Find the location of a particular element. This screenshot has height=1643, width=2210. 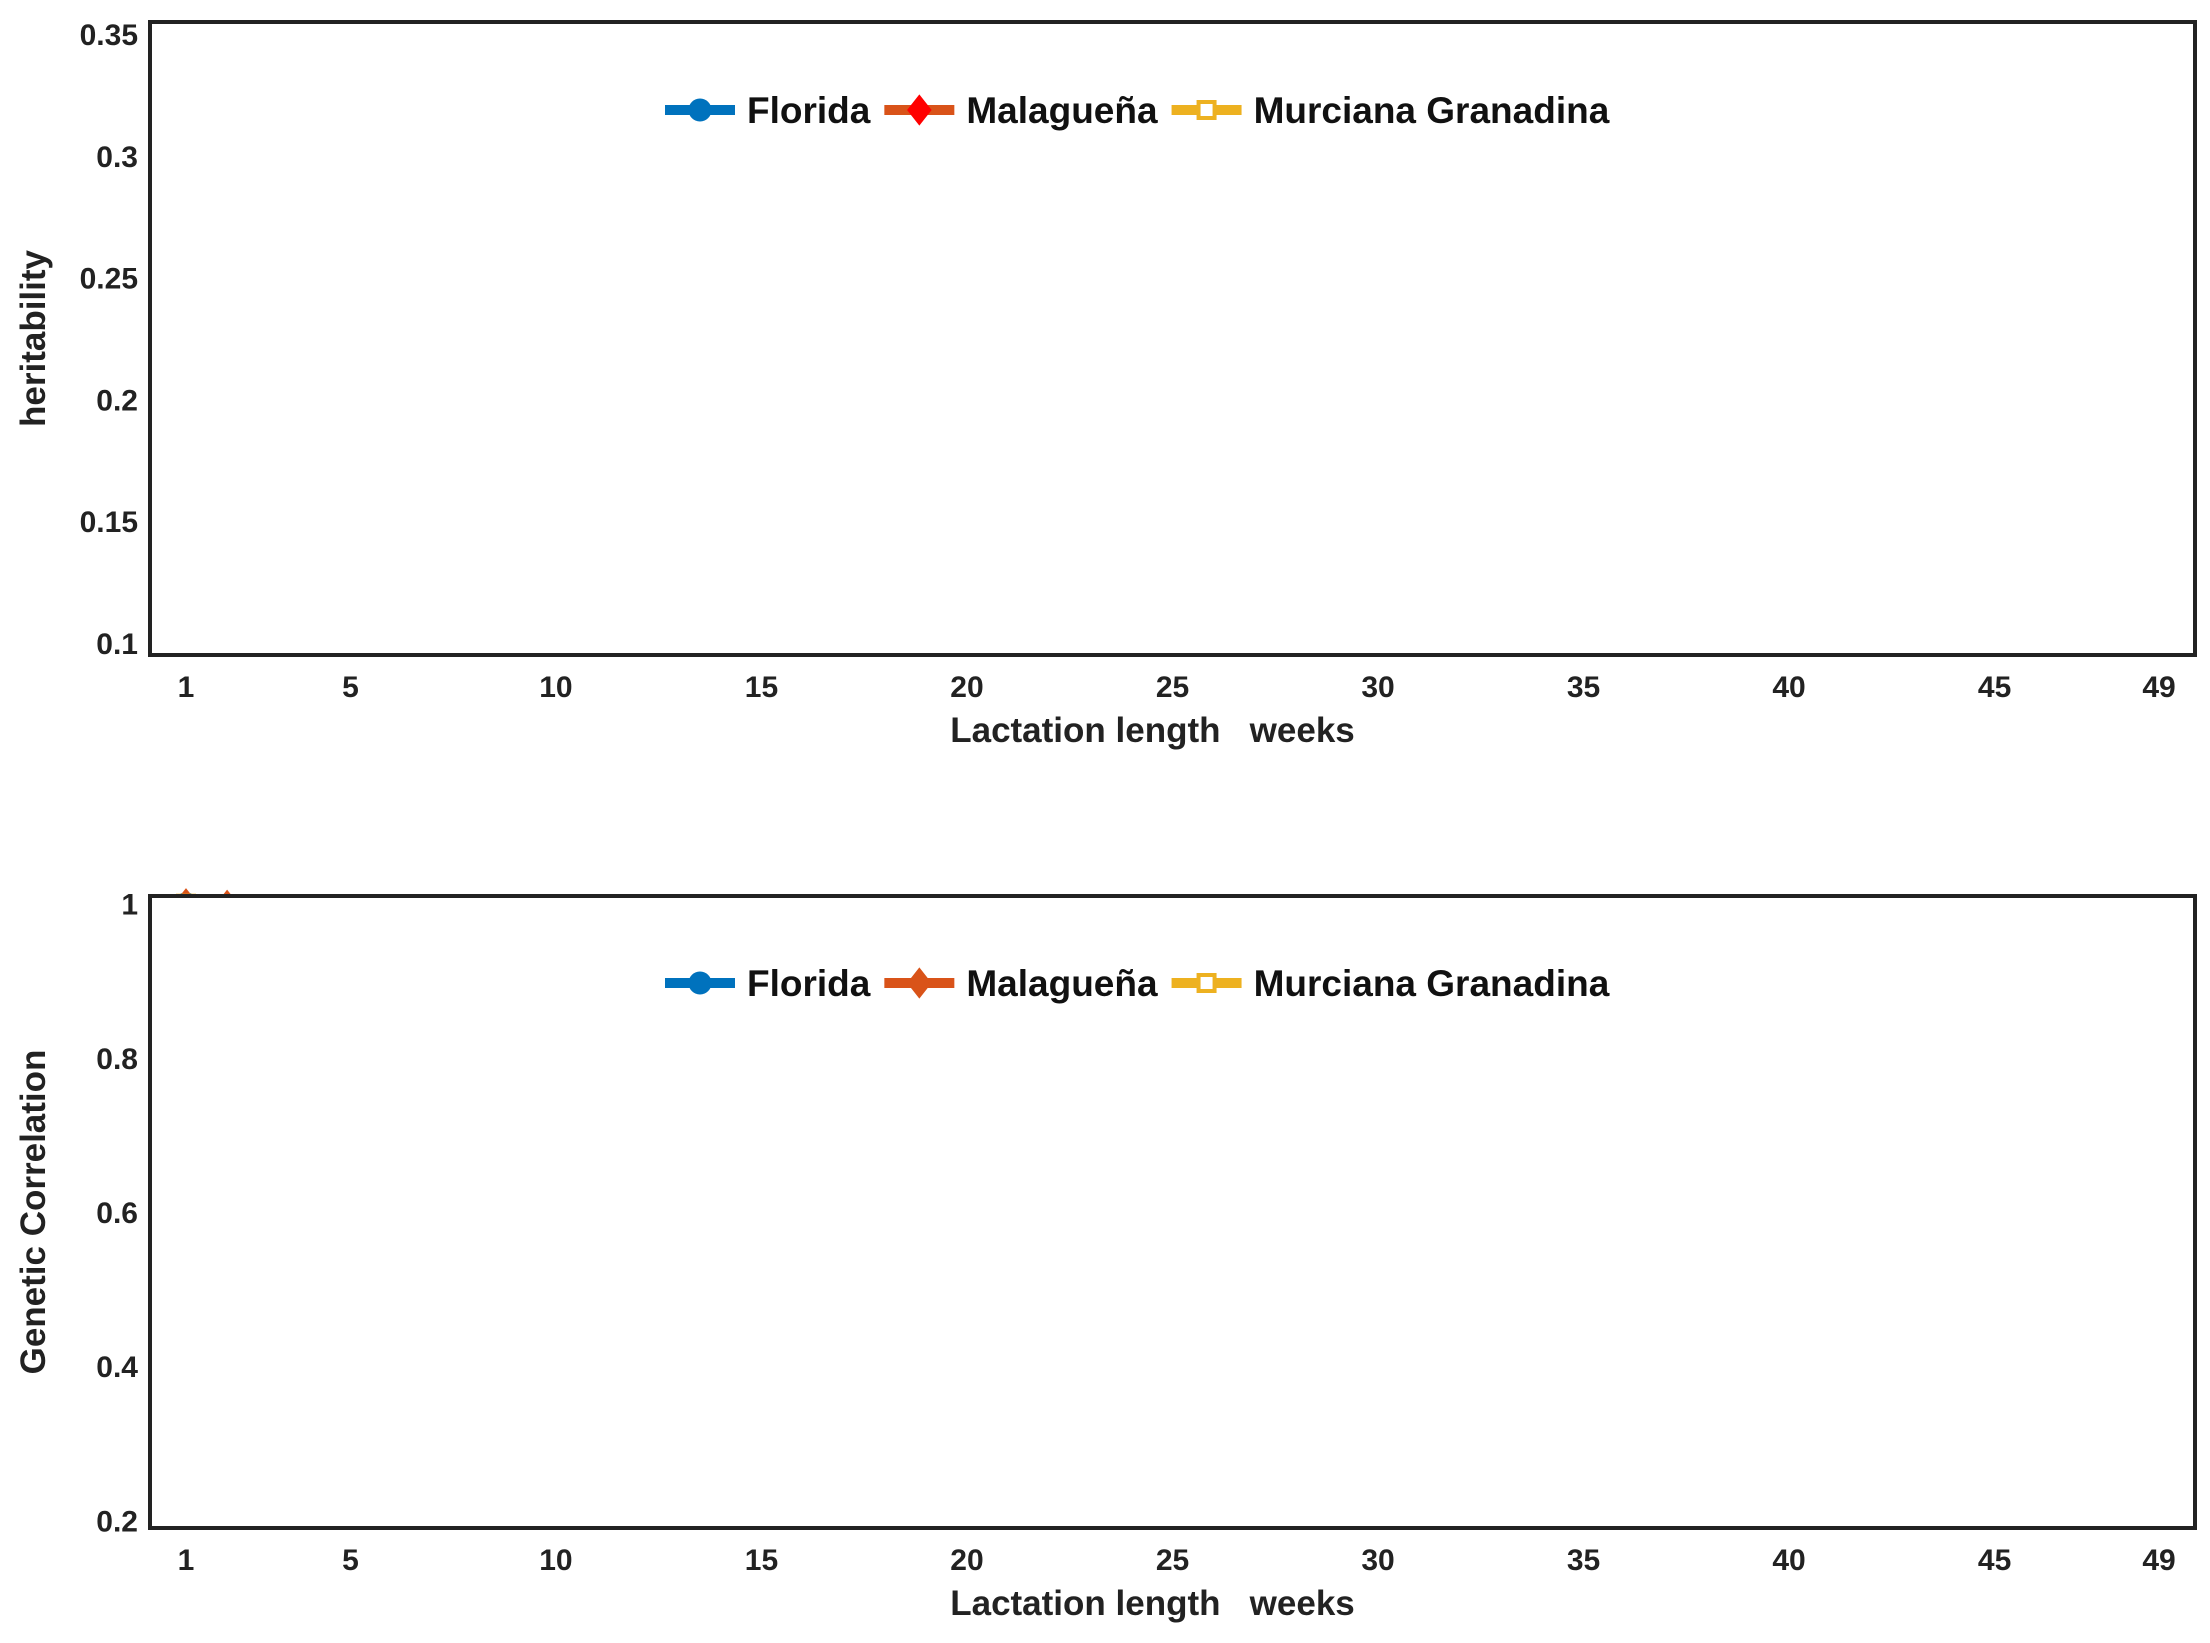

y-tick-label: 0.25 is located at coordinates (109, 279).